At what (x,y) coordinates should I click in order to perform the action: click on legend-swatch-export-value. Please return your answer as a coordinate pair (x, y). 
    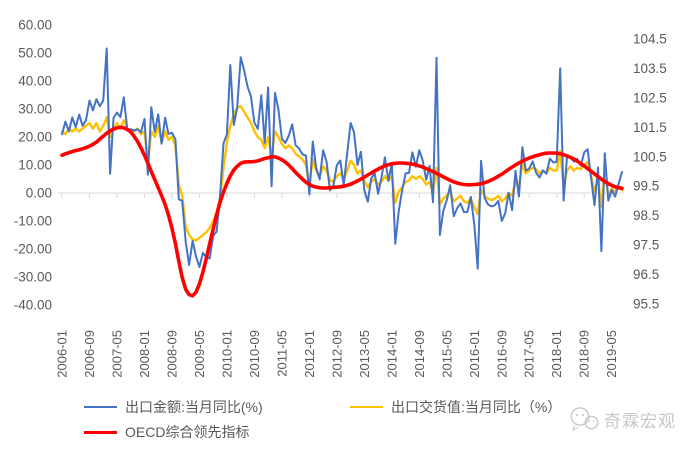
    Looking at the image, I should click on (100, 407).